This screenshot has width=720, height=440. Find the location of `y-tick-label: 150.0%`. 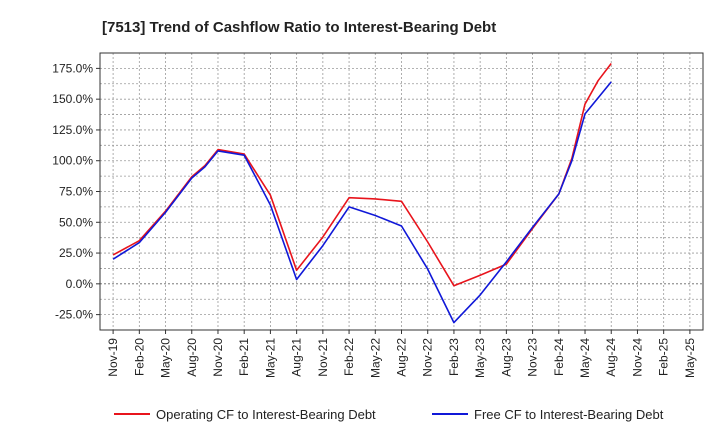

y-tick-label: 150.0% is located at coordinates (72, 99).